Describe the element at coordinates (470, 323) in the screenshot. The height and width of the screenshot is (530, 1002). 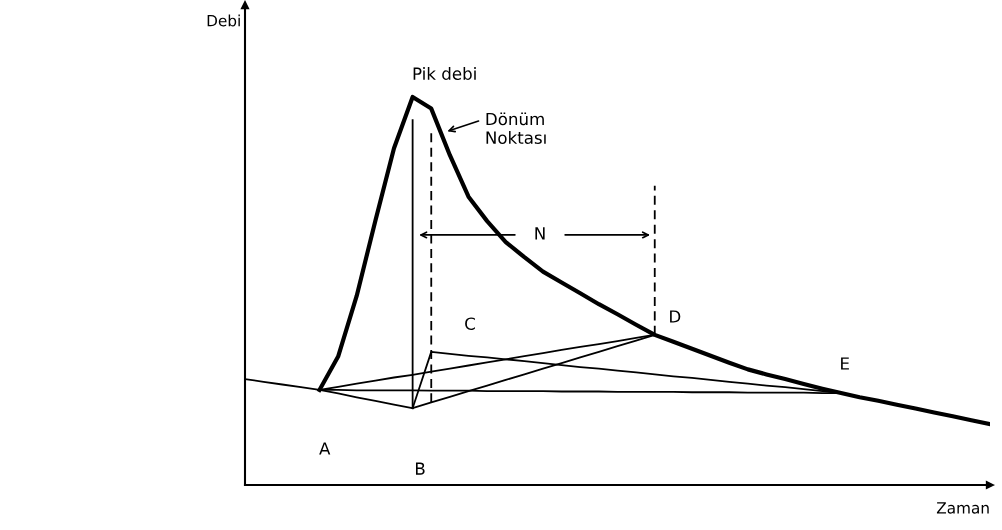
I see `annotation: C` at that location.